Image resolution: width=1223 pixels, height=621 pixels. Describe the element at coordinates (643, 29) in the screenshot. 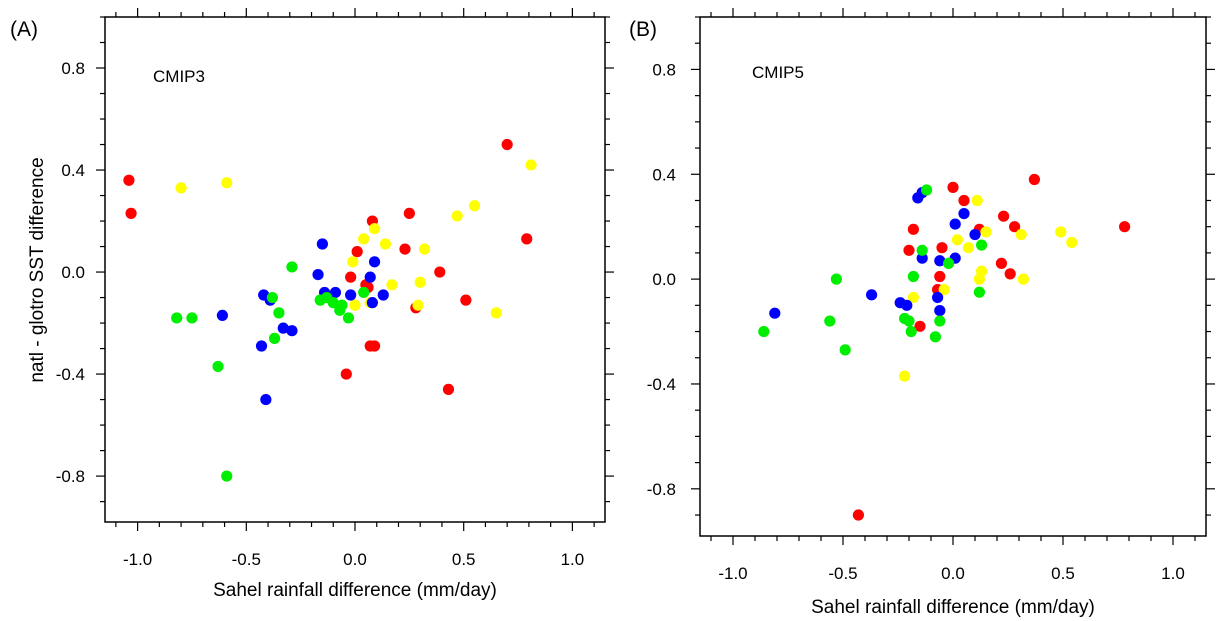

I see `panel-label: (B)` at that location.